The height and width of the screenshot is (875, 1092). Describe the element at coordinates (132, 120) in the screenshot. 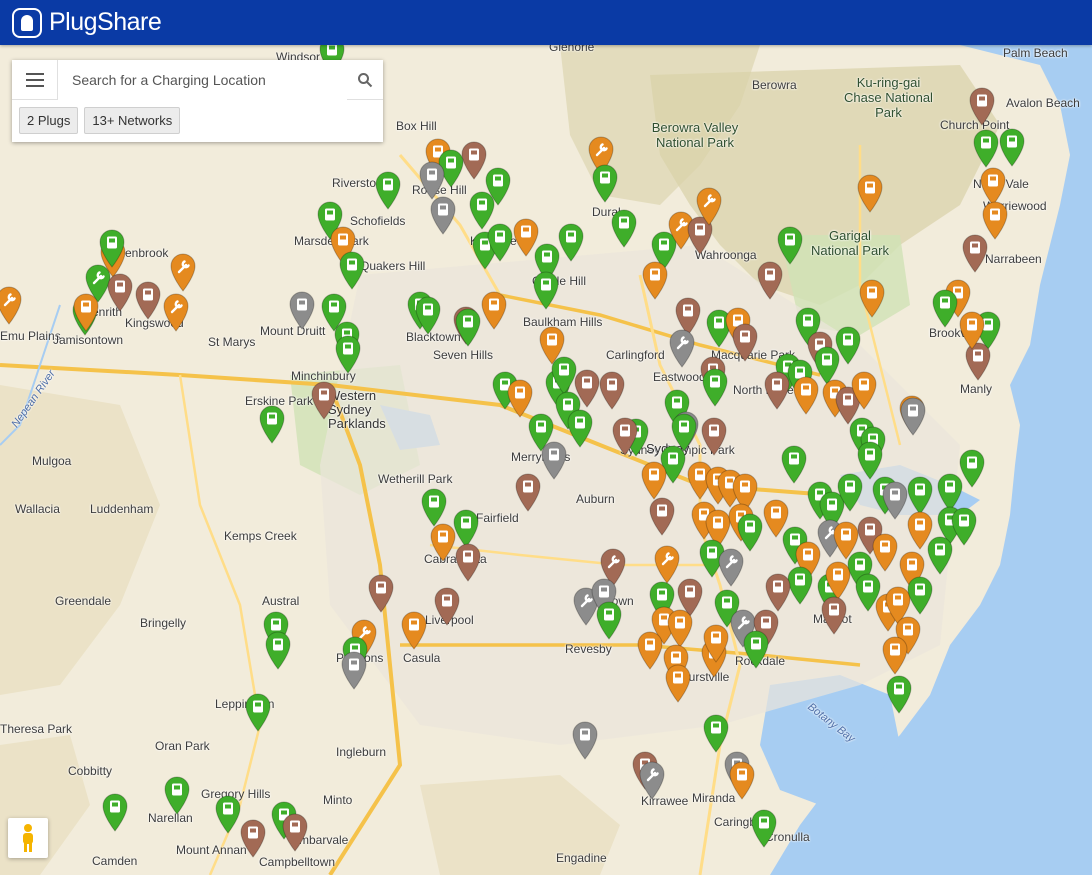

I see `networks-filter-chip: 13+ Networks` at that location.